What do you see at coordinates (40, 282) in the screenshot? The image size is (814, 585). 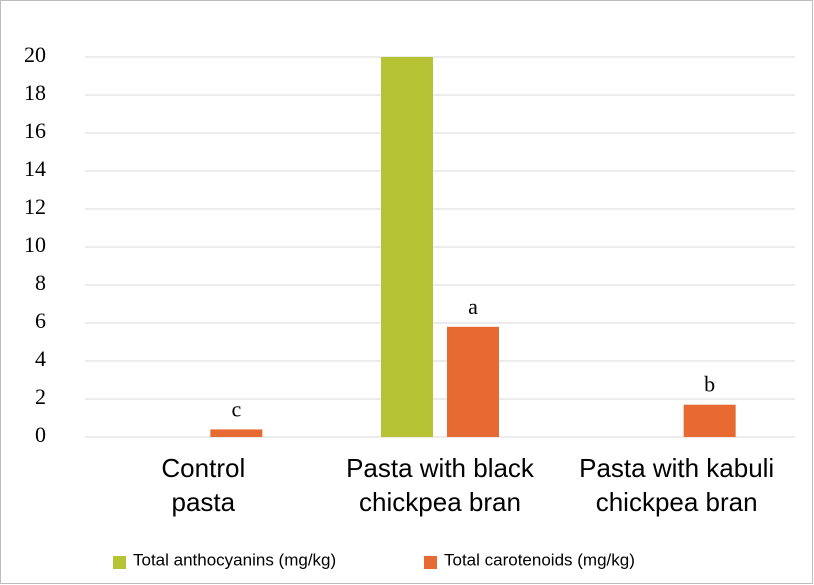 I see `y-tick-label: 8` at bounding box center [40, 282].